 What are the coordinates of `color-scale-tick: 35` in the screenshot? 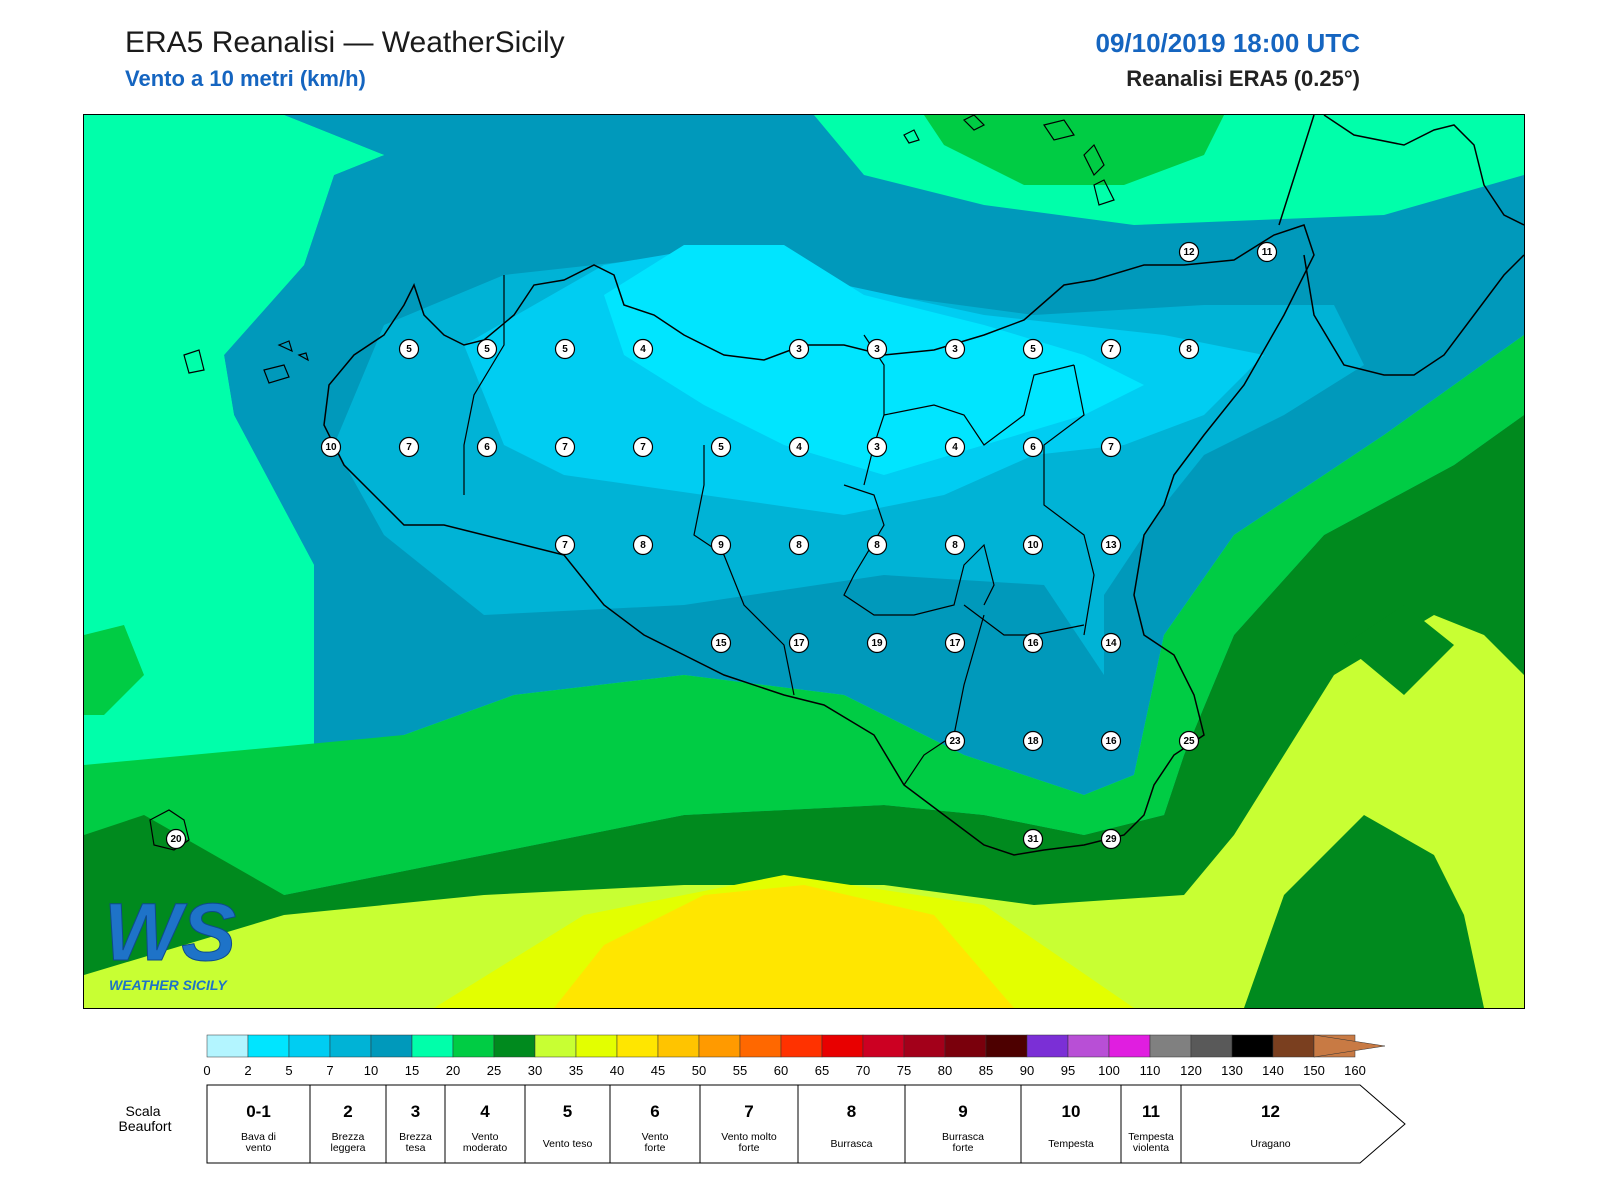 It's located at (576, 1070).